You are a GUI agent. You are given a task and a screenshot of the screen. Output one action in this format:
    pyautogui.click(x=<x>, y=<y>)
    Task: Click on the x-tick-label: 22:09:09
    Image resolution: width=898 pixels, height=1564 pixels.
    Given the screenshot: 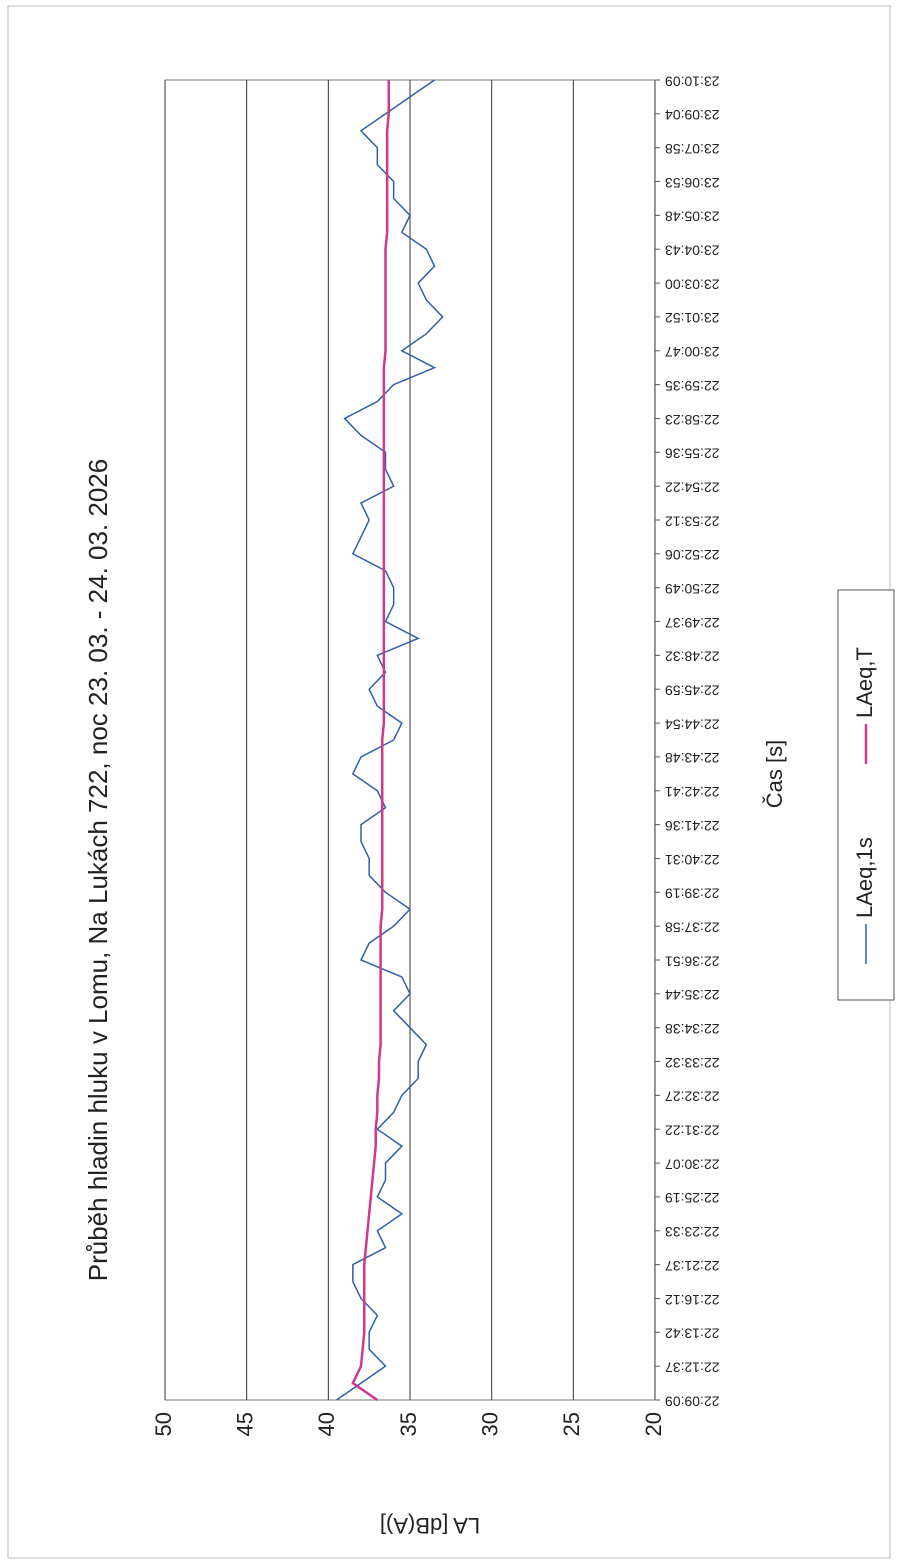 What is the action you would take?
    pyautogui.click(x=692, y=1401)
    